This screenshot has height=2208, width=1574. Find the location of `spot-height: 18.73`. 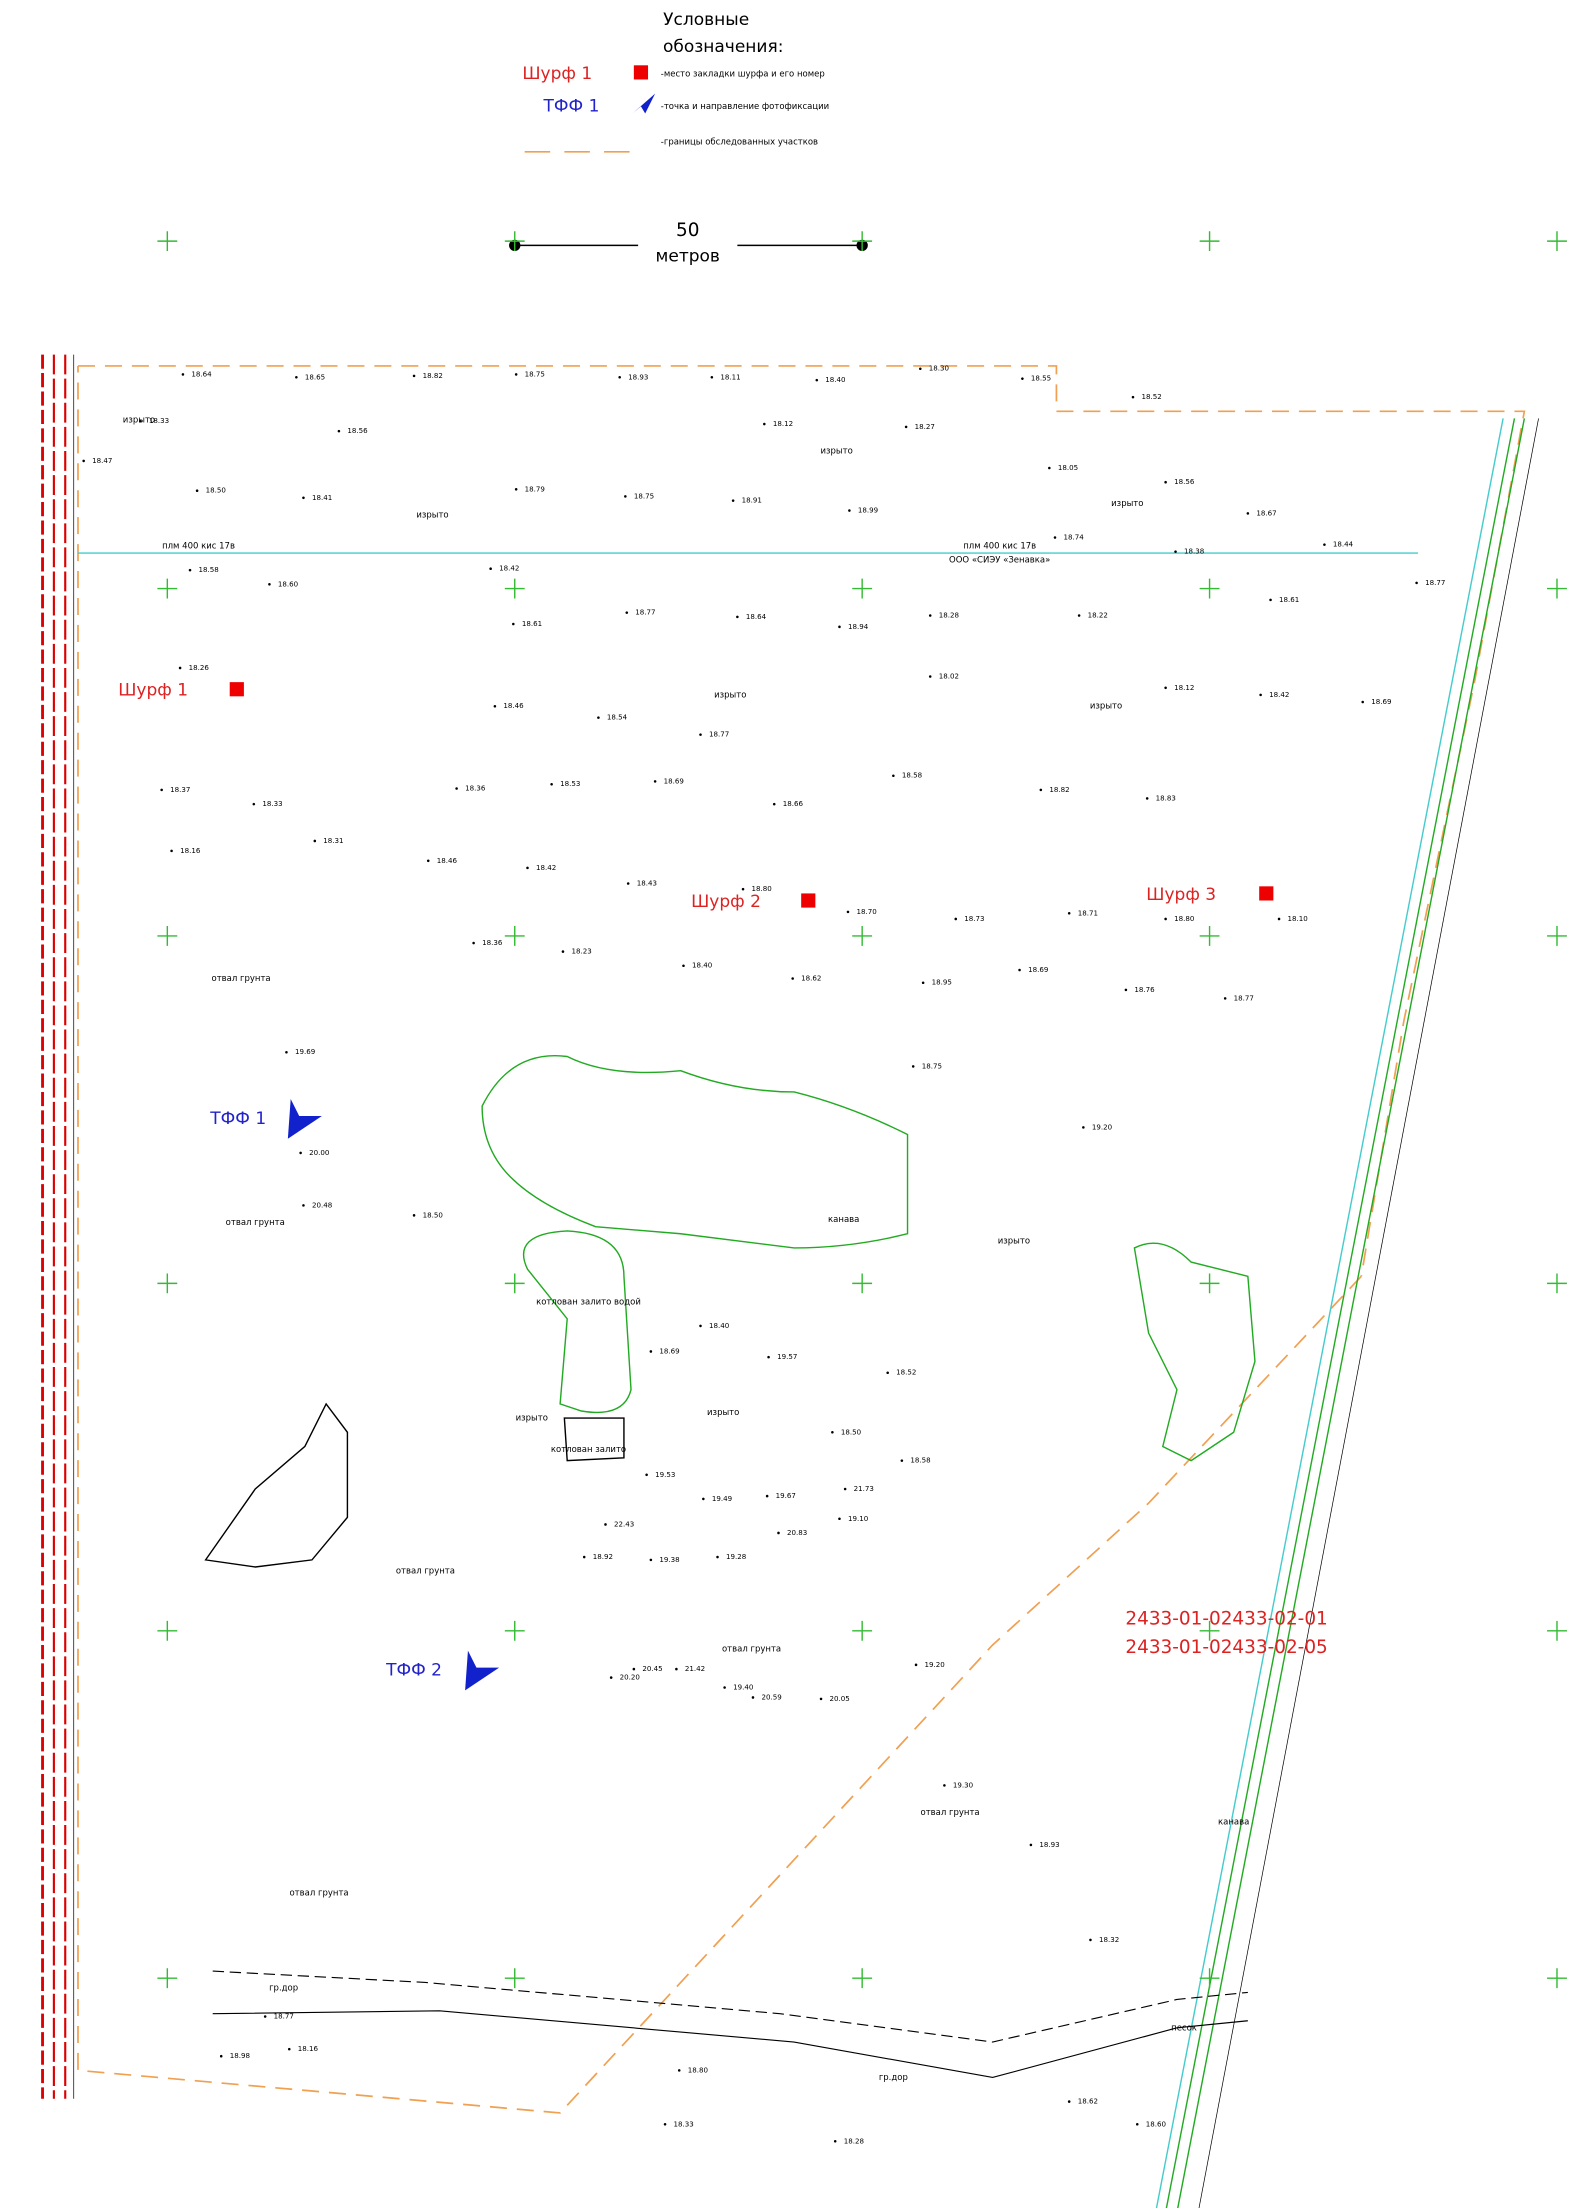

spot-height: 18.73 is located at coordinates (974, 918).